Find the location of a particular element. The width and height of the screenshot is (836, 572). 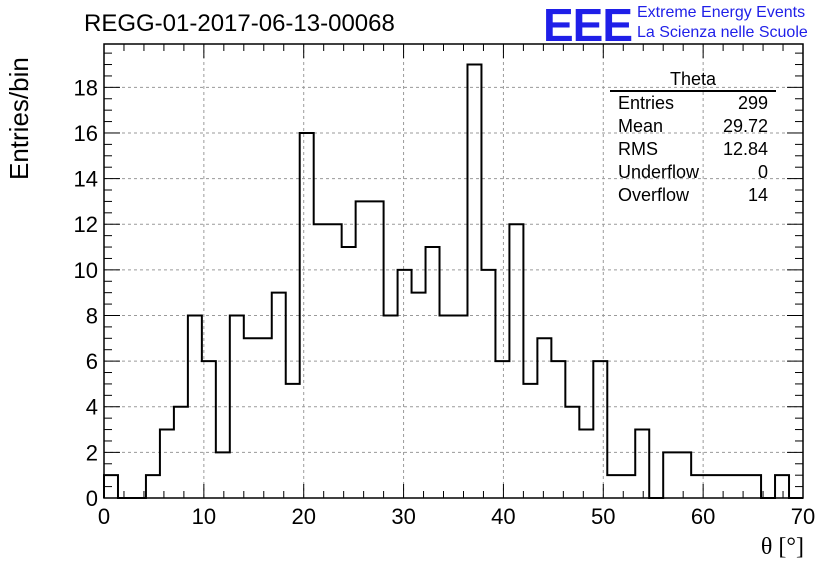

stats-value: 29.72 is located at coordinates (745, 126).